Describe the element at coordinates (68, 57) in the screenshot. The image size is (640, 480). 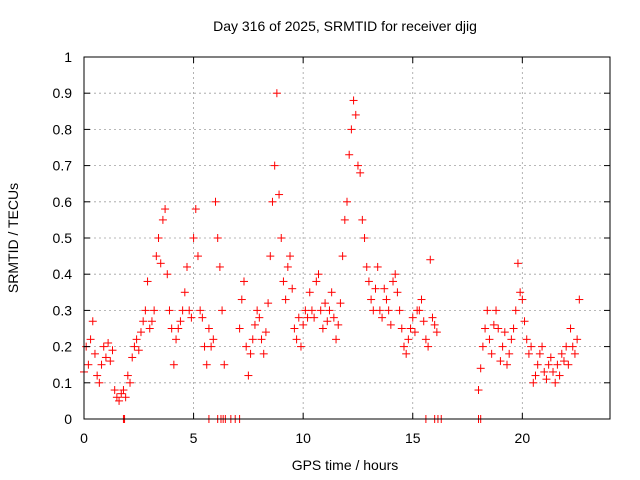
I see `y-tick-label: 1` at that location.